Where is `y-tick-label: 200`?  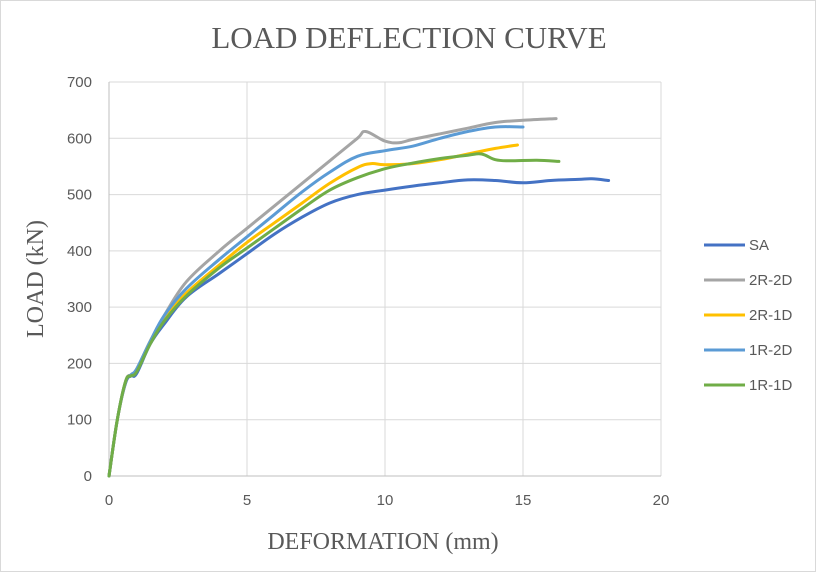
y-tick-label: 200 is located at coordinates (79, 363).